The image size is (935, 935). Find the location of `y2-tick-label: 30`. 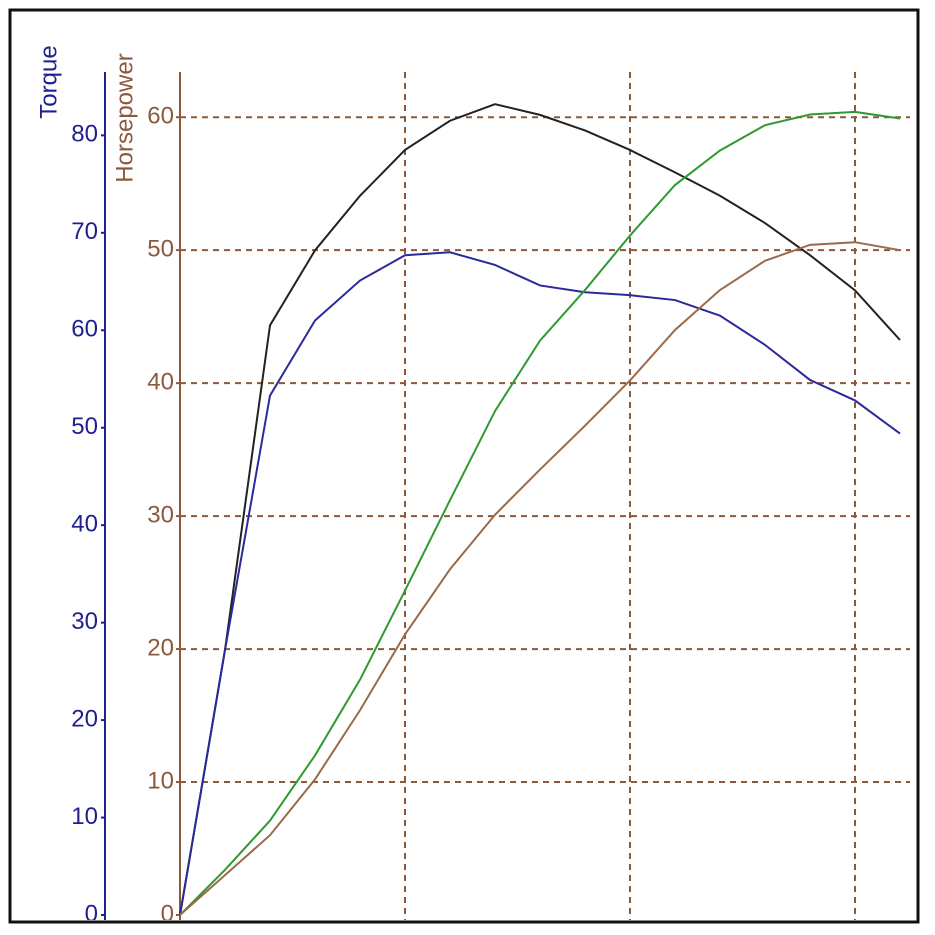

y2-tick-label: 30 is located at coordinates (84, 621).